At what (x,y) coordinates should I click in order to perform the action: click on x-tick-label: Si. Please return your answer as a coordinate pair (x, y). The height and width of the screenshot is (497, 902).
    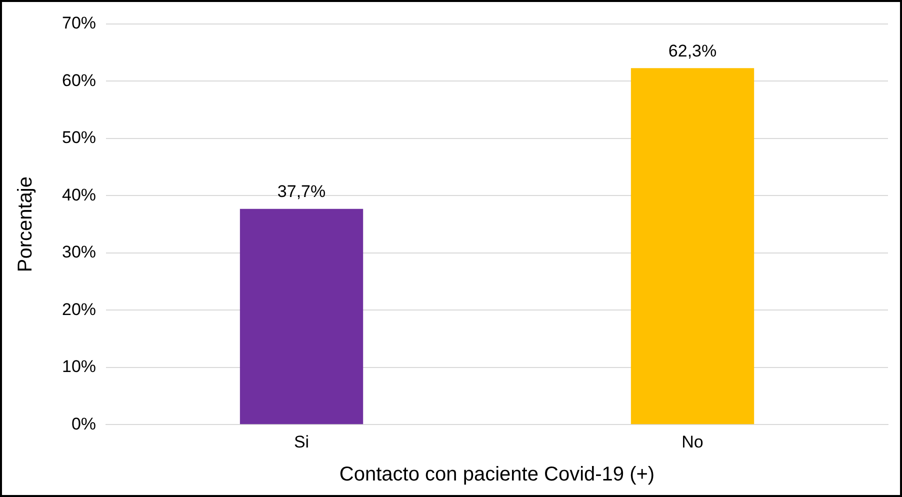
    Looking at the image, I should click on (302, 442).